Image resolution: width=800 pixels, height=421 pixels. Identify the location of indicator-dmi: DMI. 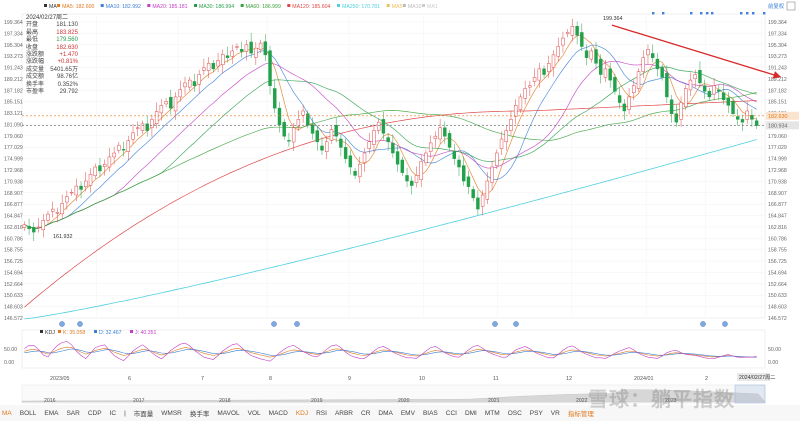
(470, 413).